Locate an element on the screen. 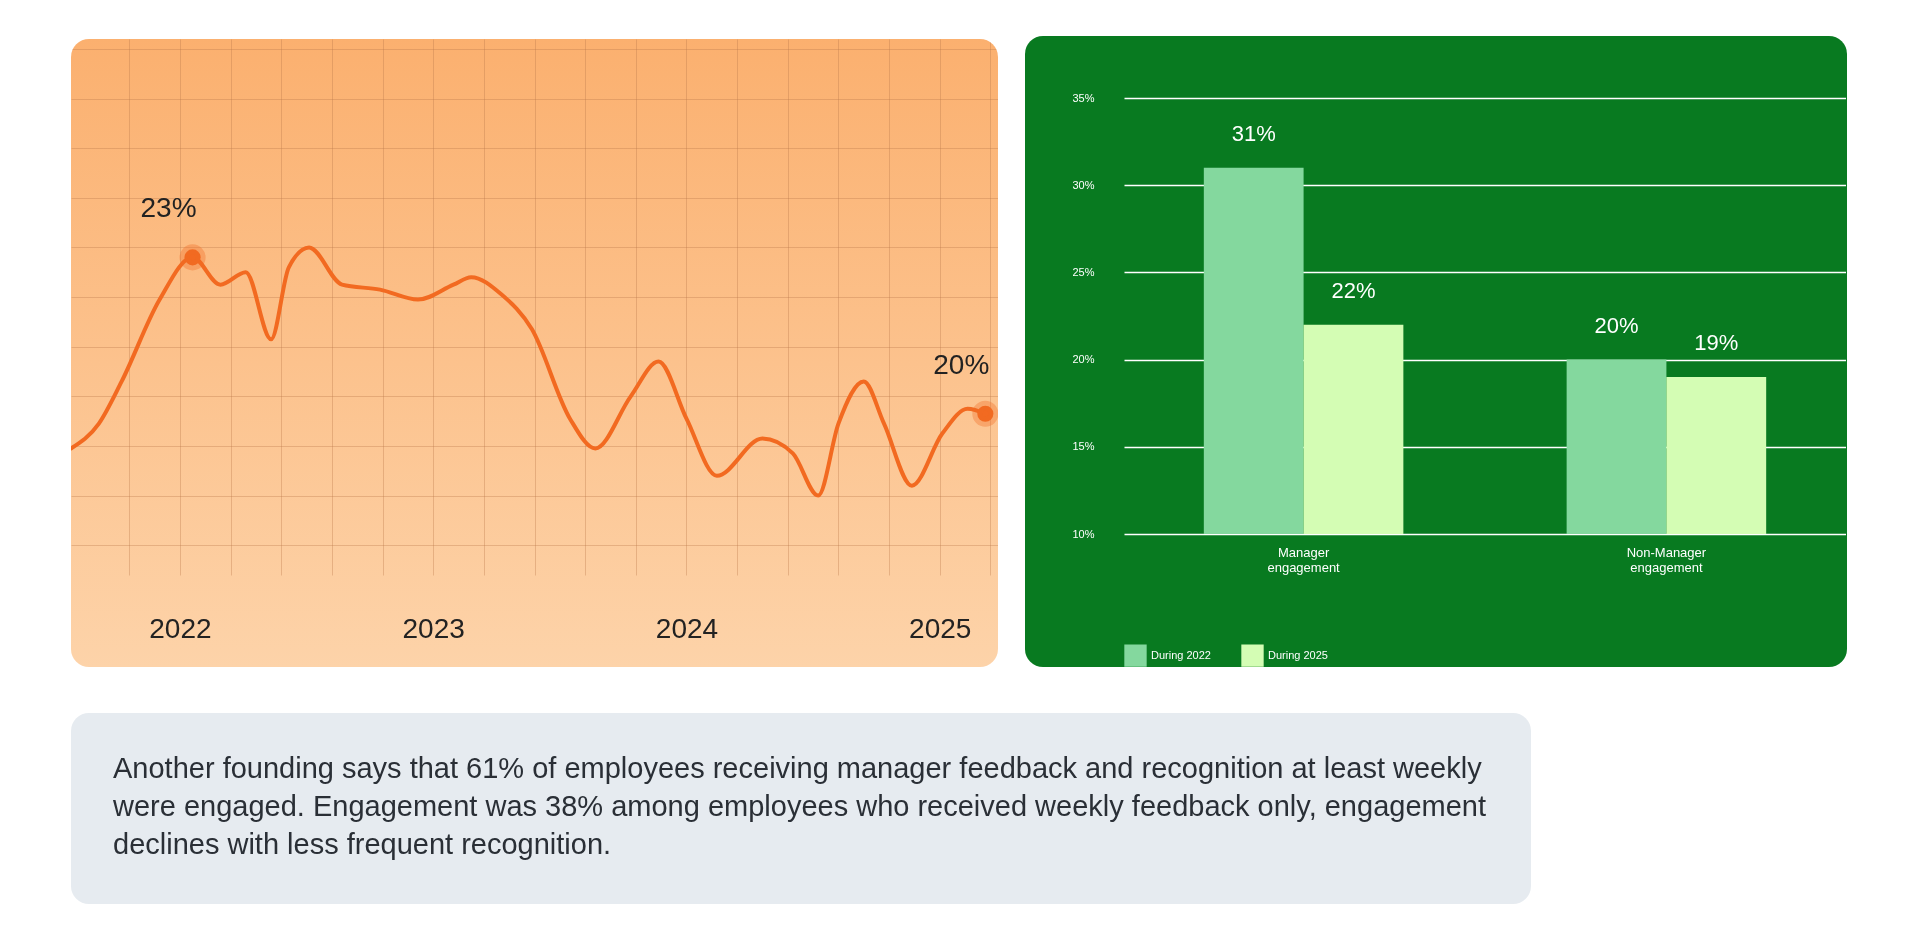  annotation: 20% is located at coordinates (961, 364).